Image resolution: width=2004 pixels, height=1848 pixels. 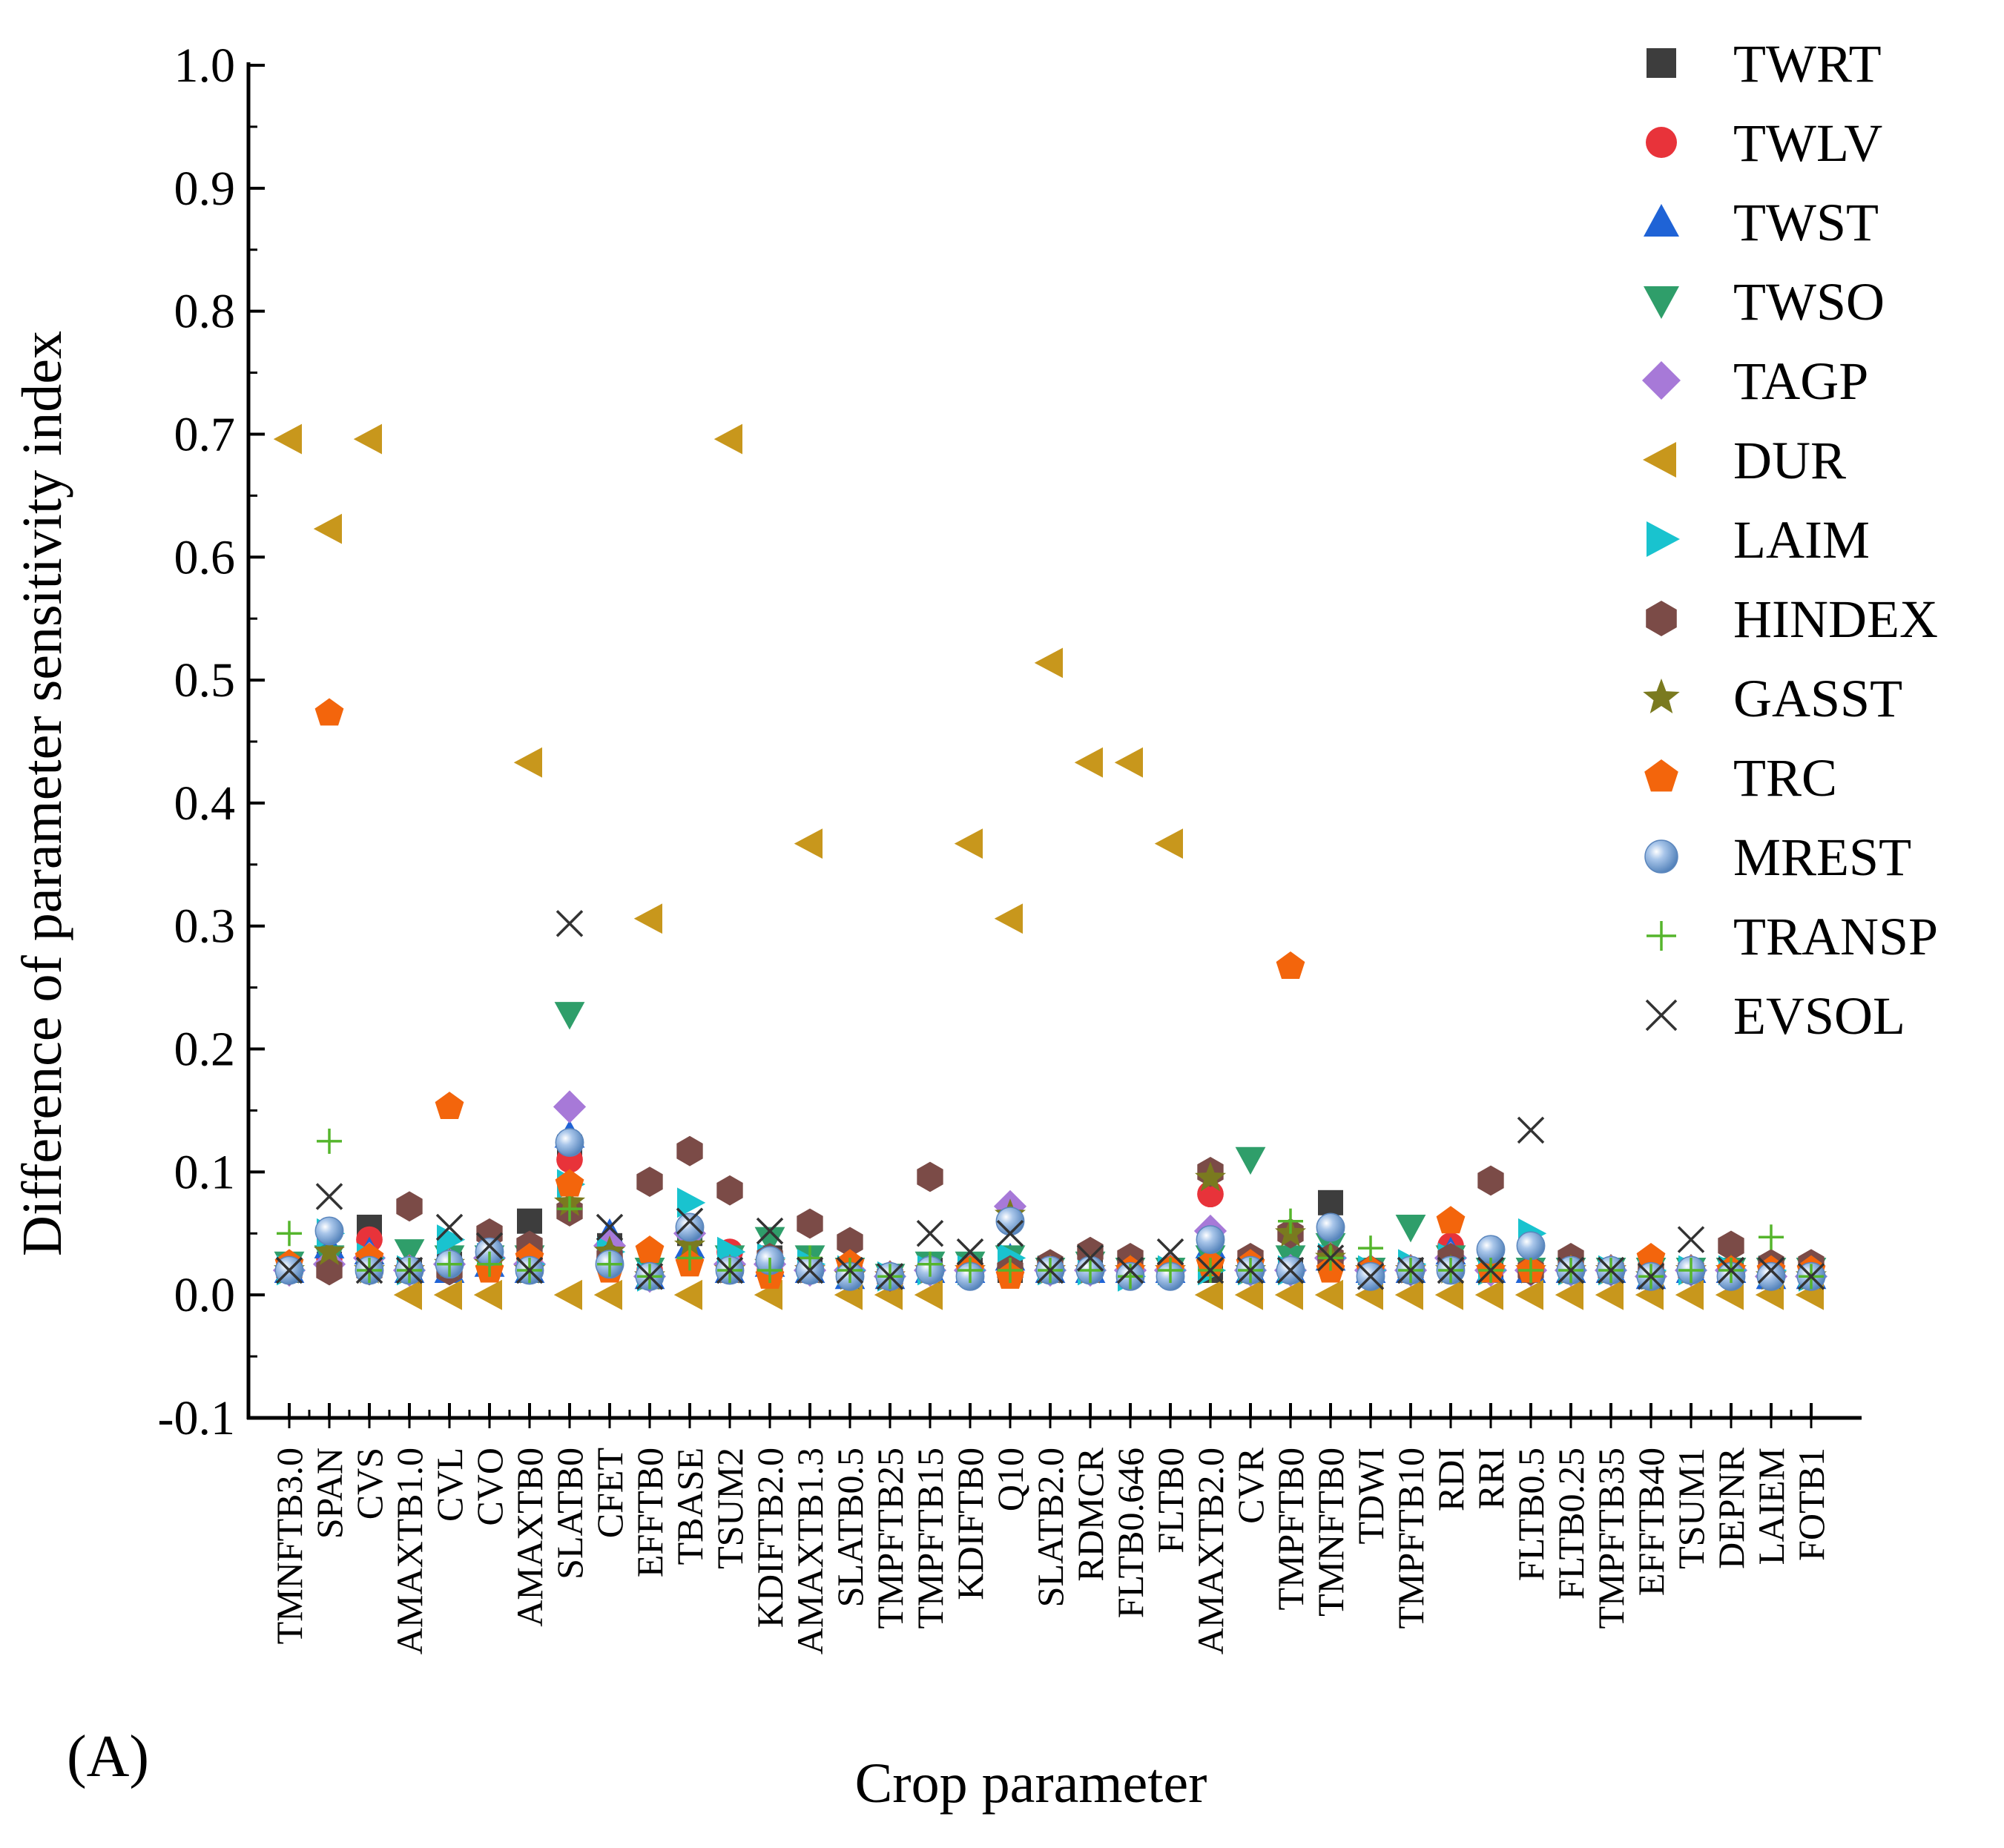 I want to click on legend-label: TRC, so click(x=1785, y=778).